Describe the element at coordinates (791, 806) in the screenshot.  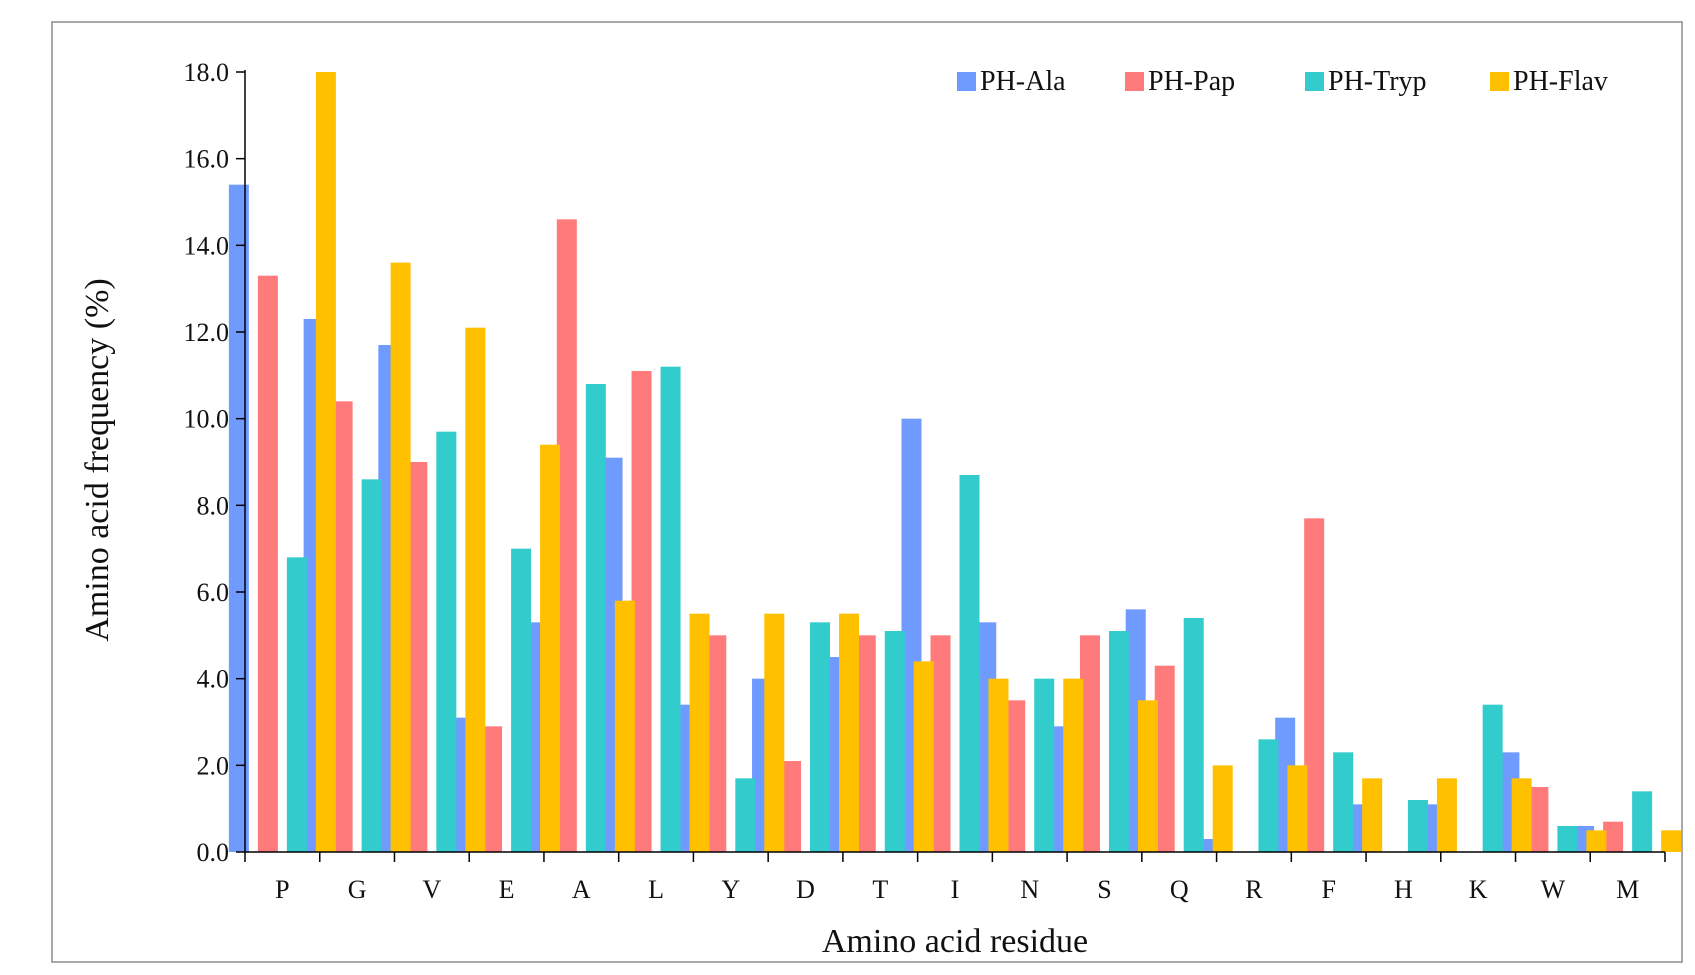
I see `bar-ph-pap-d` at that location.